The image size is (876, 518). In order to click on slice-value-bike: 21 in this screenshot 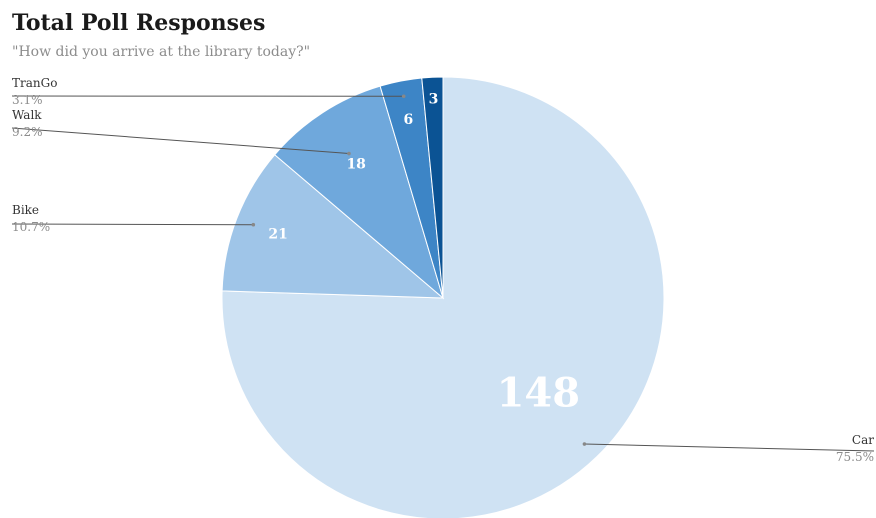, I will do `click(277, 234)`.